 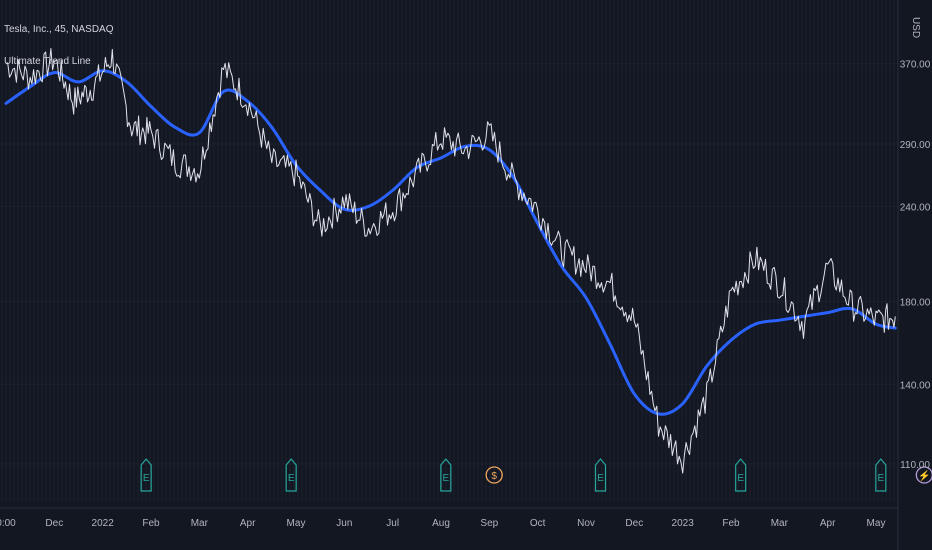 I want to click on x-tick-label: 2022, so click(x=103, y=523).